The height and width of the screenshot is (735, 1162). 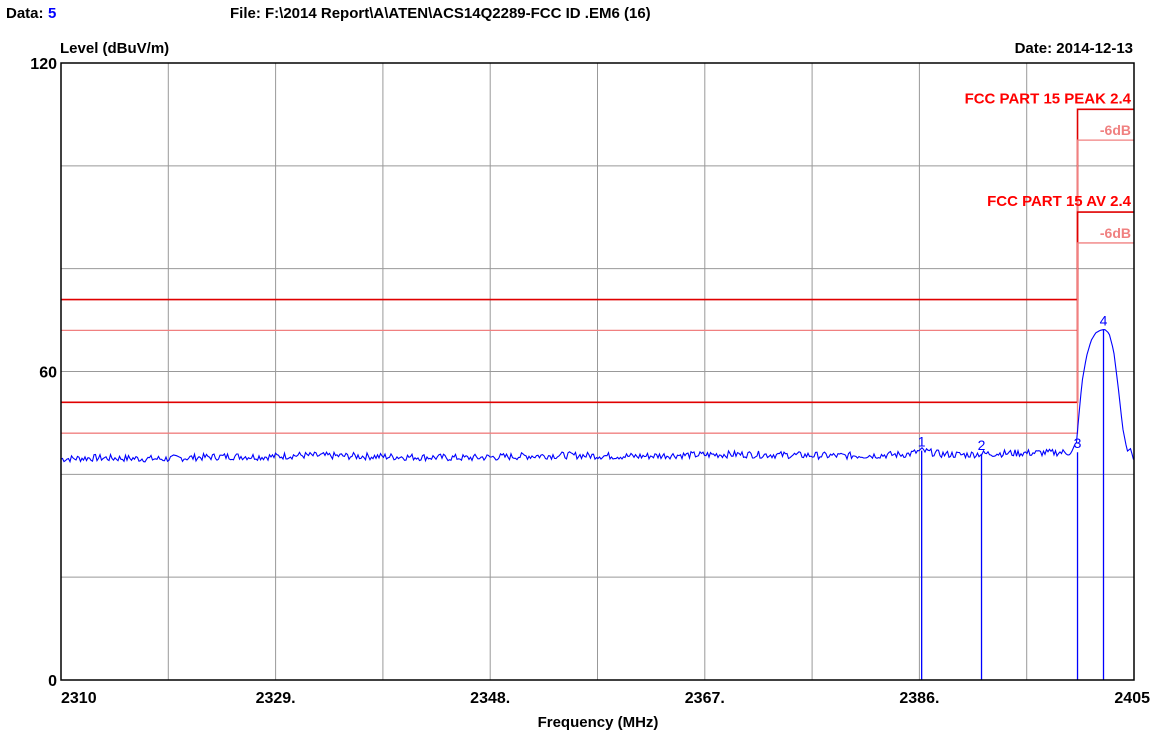 I want to click on x-tick-label: 2386., so click(x=919, y=698).